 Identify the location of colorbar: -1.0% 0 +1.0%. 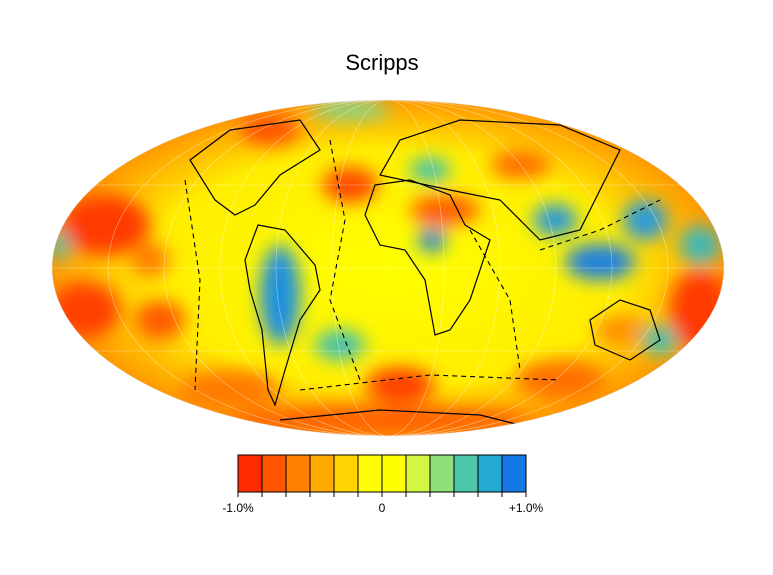
(383, 484).